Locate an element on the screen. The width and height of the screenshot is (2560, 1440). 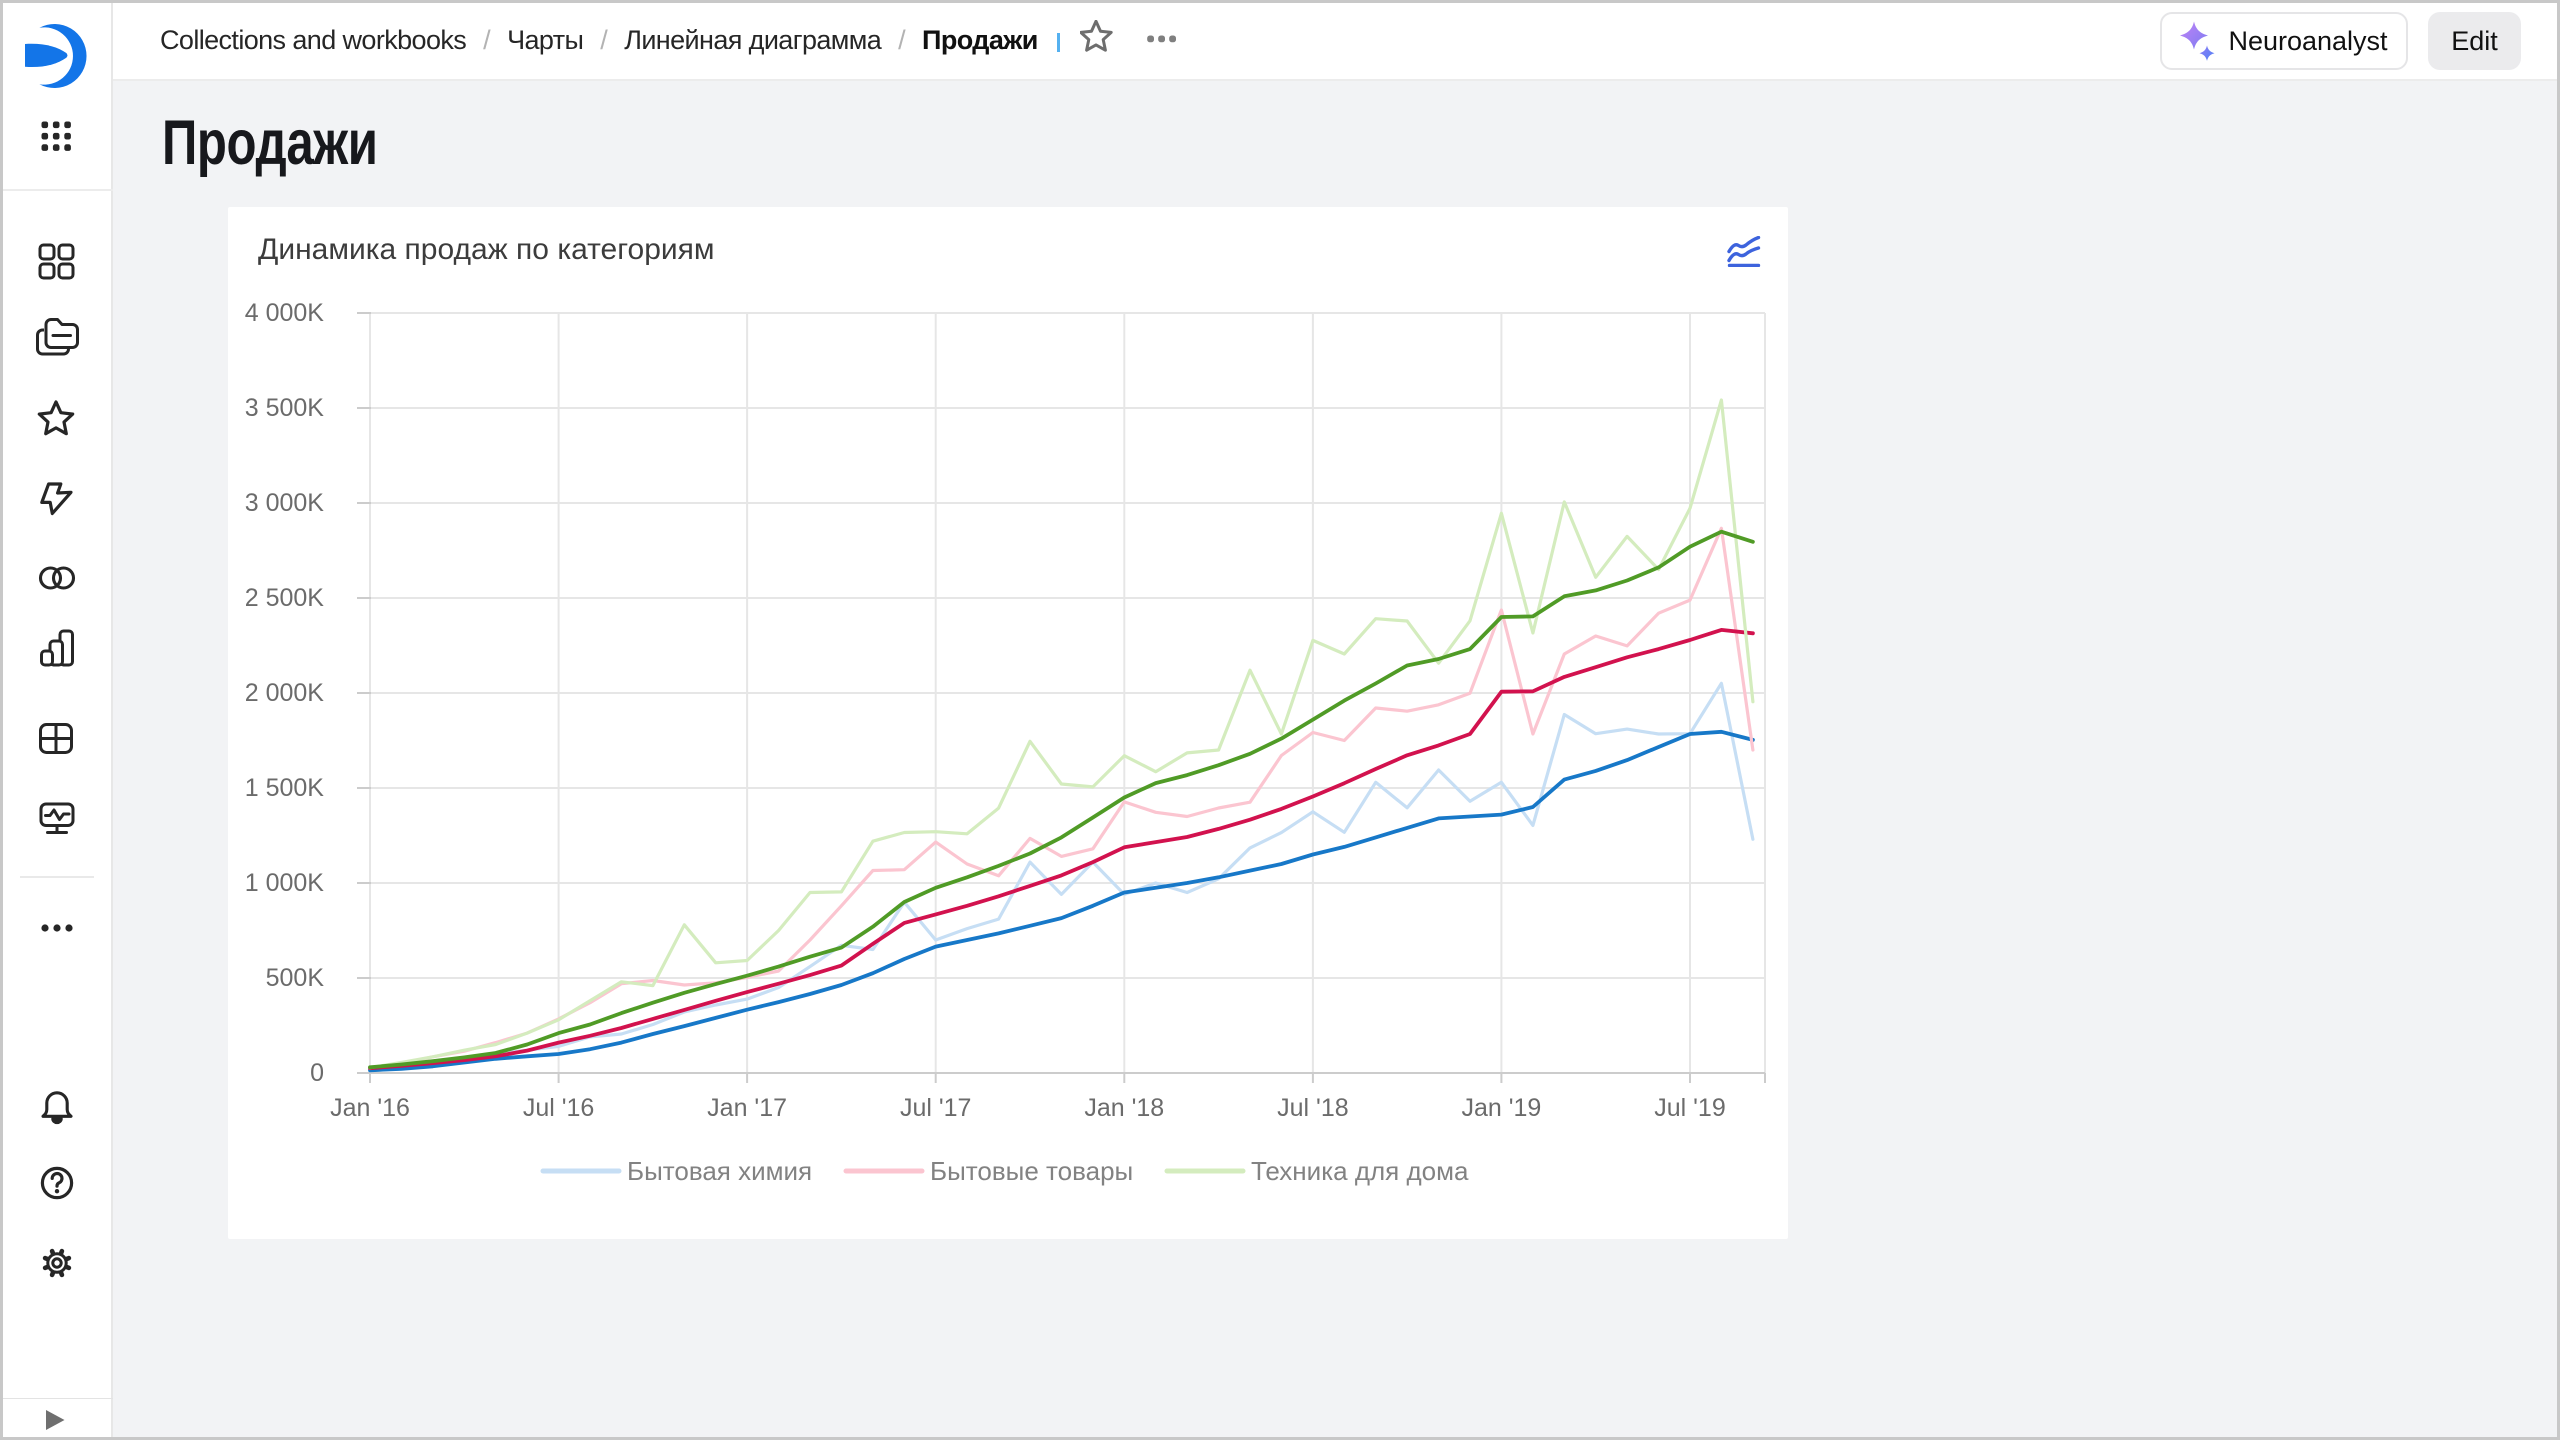
svg-text: 2 500K is located at coordinates (285, 598).